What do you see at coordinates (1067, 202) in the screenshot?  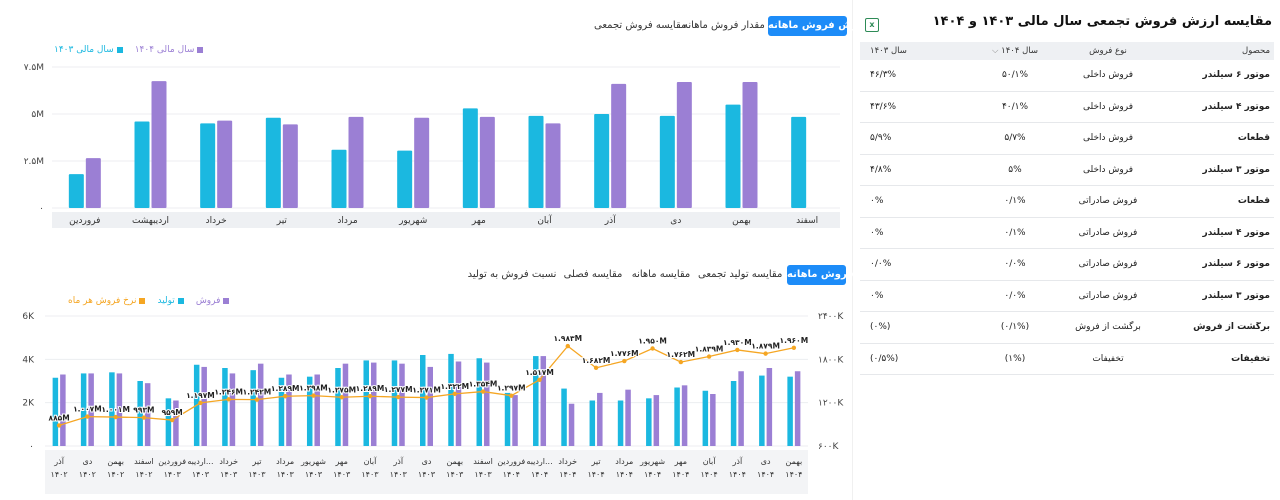 I see `table-row: قطعات فروش صادراتی ۰/۱% ۰%` at bounding box center [1067, 202].